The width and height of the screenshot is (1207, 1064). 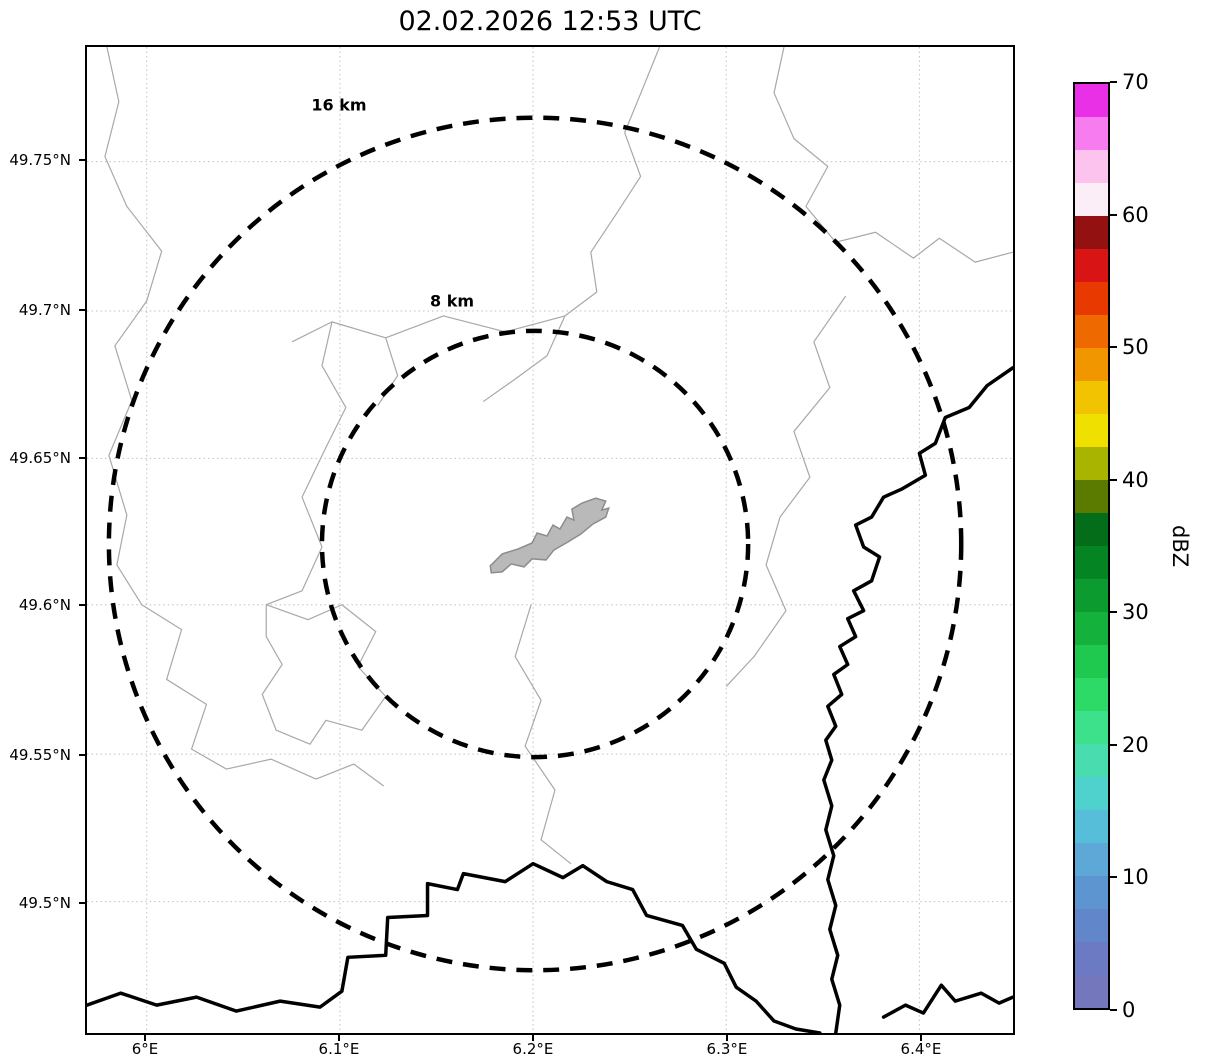 I want to click on colorbar-tick-label: 20, so click(x=1135, y=744).